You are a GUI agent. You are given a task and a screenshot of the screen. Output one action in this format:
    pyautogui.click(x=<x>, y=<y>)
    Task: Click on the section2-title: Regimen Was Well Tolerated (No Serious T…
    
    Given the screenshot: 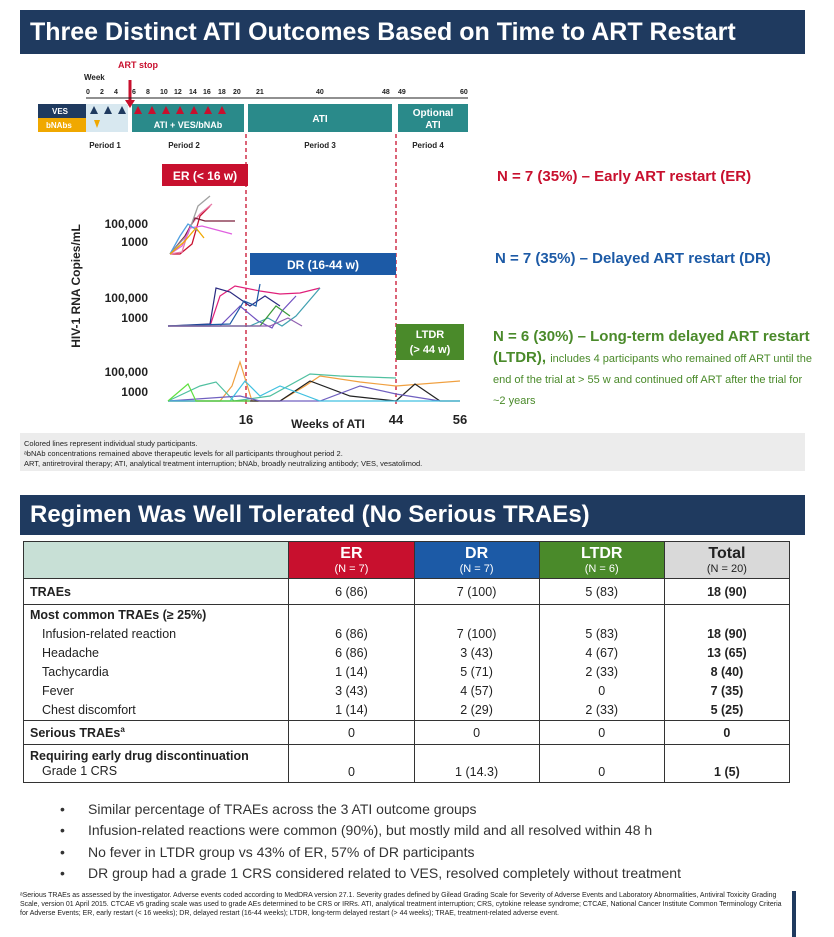 What is the action you would take?
    pyautogui.click(x=310, y=514)
    